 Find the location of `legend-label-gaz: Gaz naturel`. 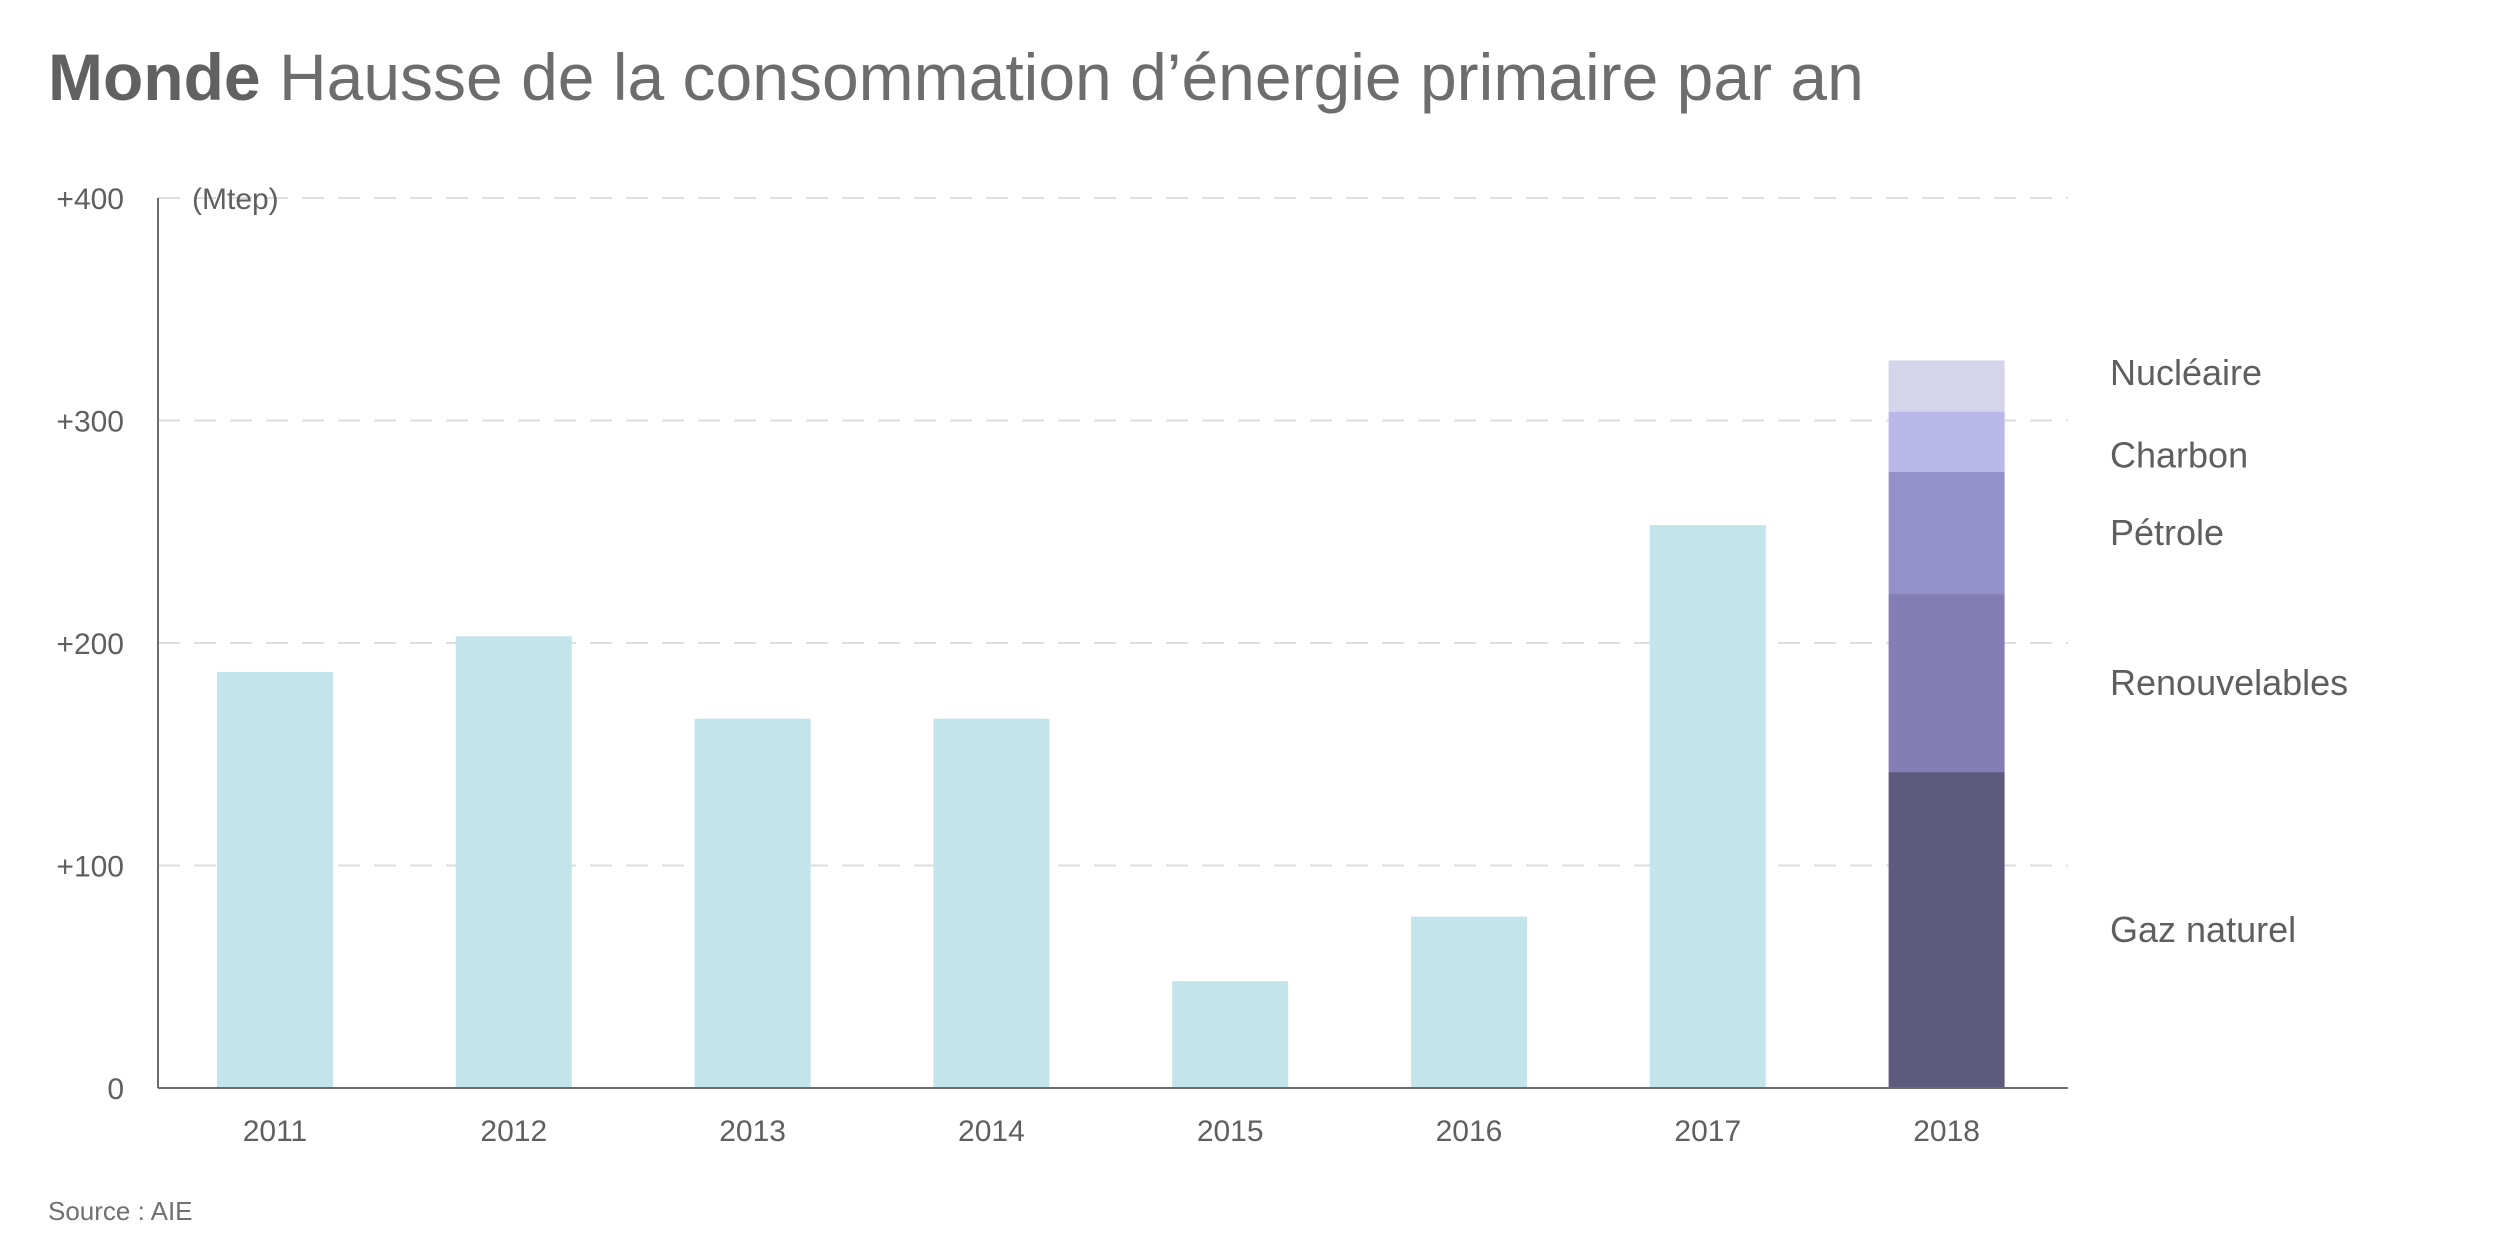

legend-label-gaz: Gaz naturel is located at coordinates (2203, 929).